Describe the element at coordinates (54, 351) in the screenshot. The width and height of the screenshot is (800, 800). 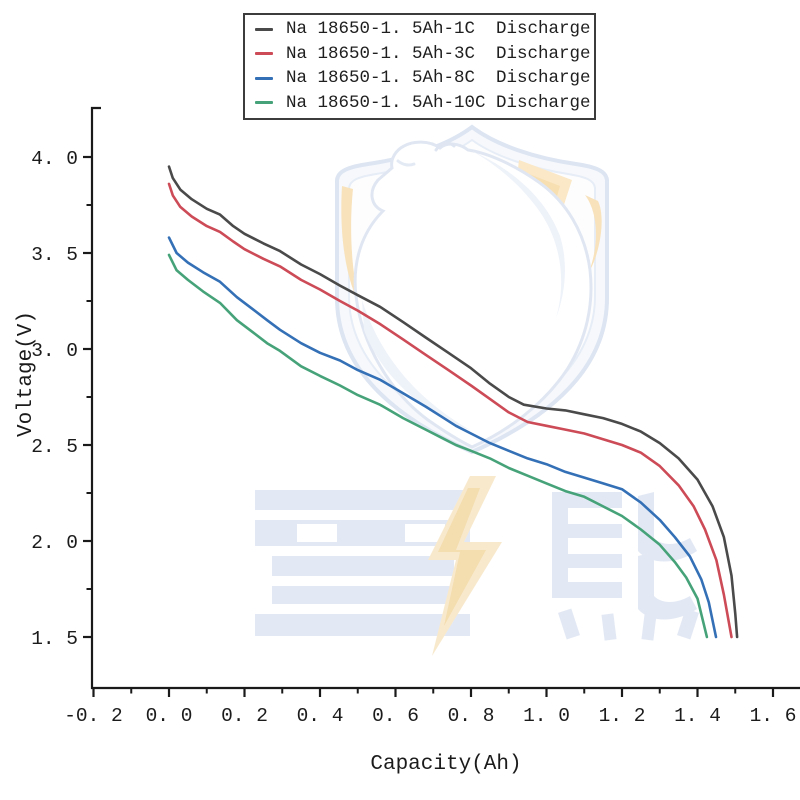
I see `y-tick-label: 3. 0` at that location.